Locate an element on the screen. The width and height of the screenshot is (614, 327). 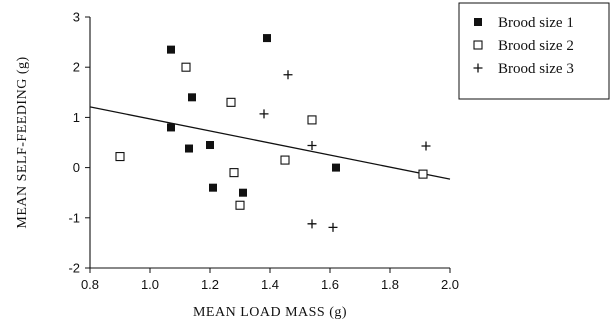
x-tick-label: 1.0 is located at coordinates (150, 284).